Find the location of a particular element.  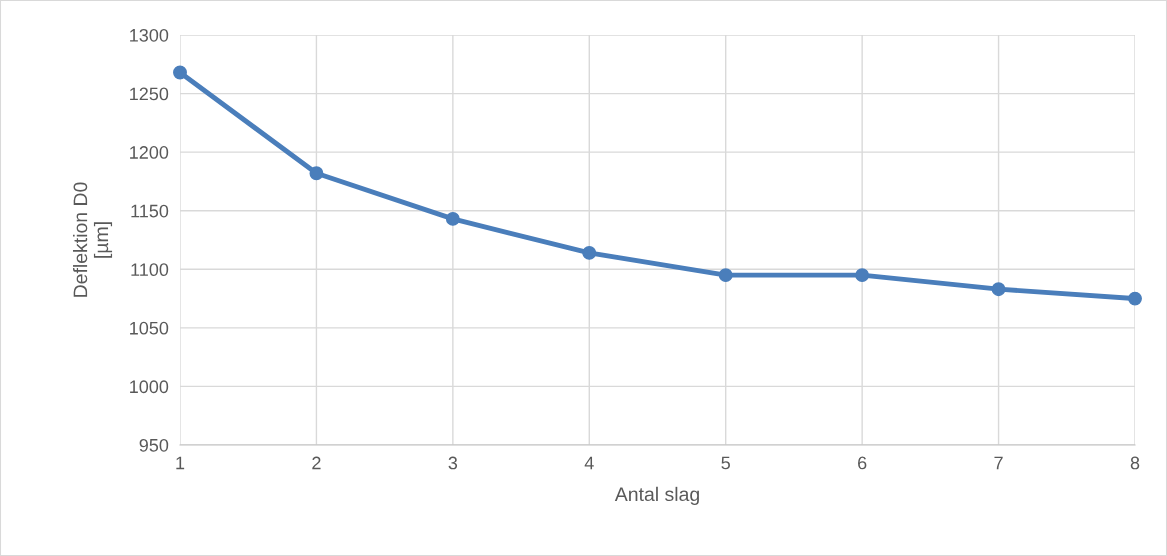

y-tick-label: 1250 is located at coordinates (149, 94).